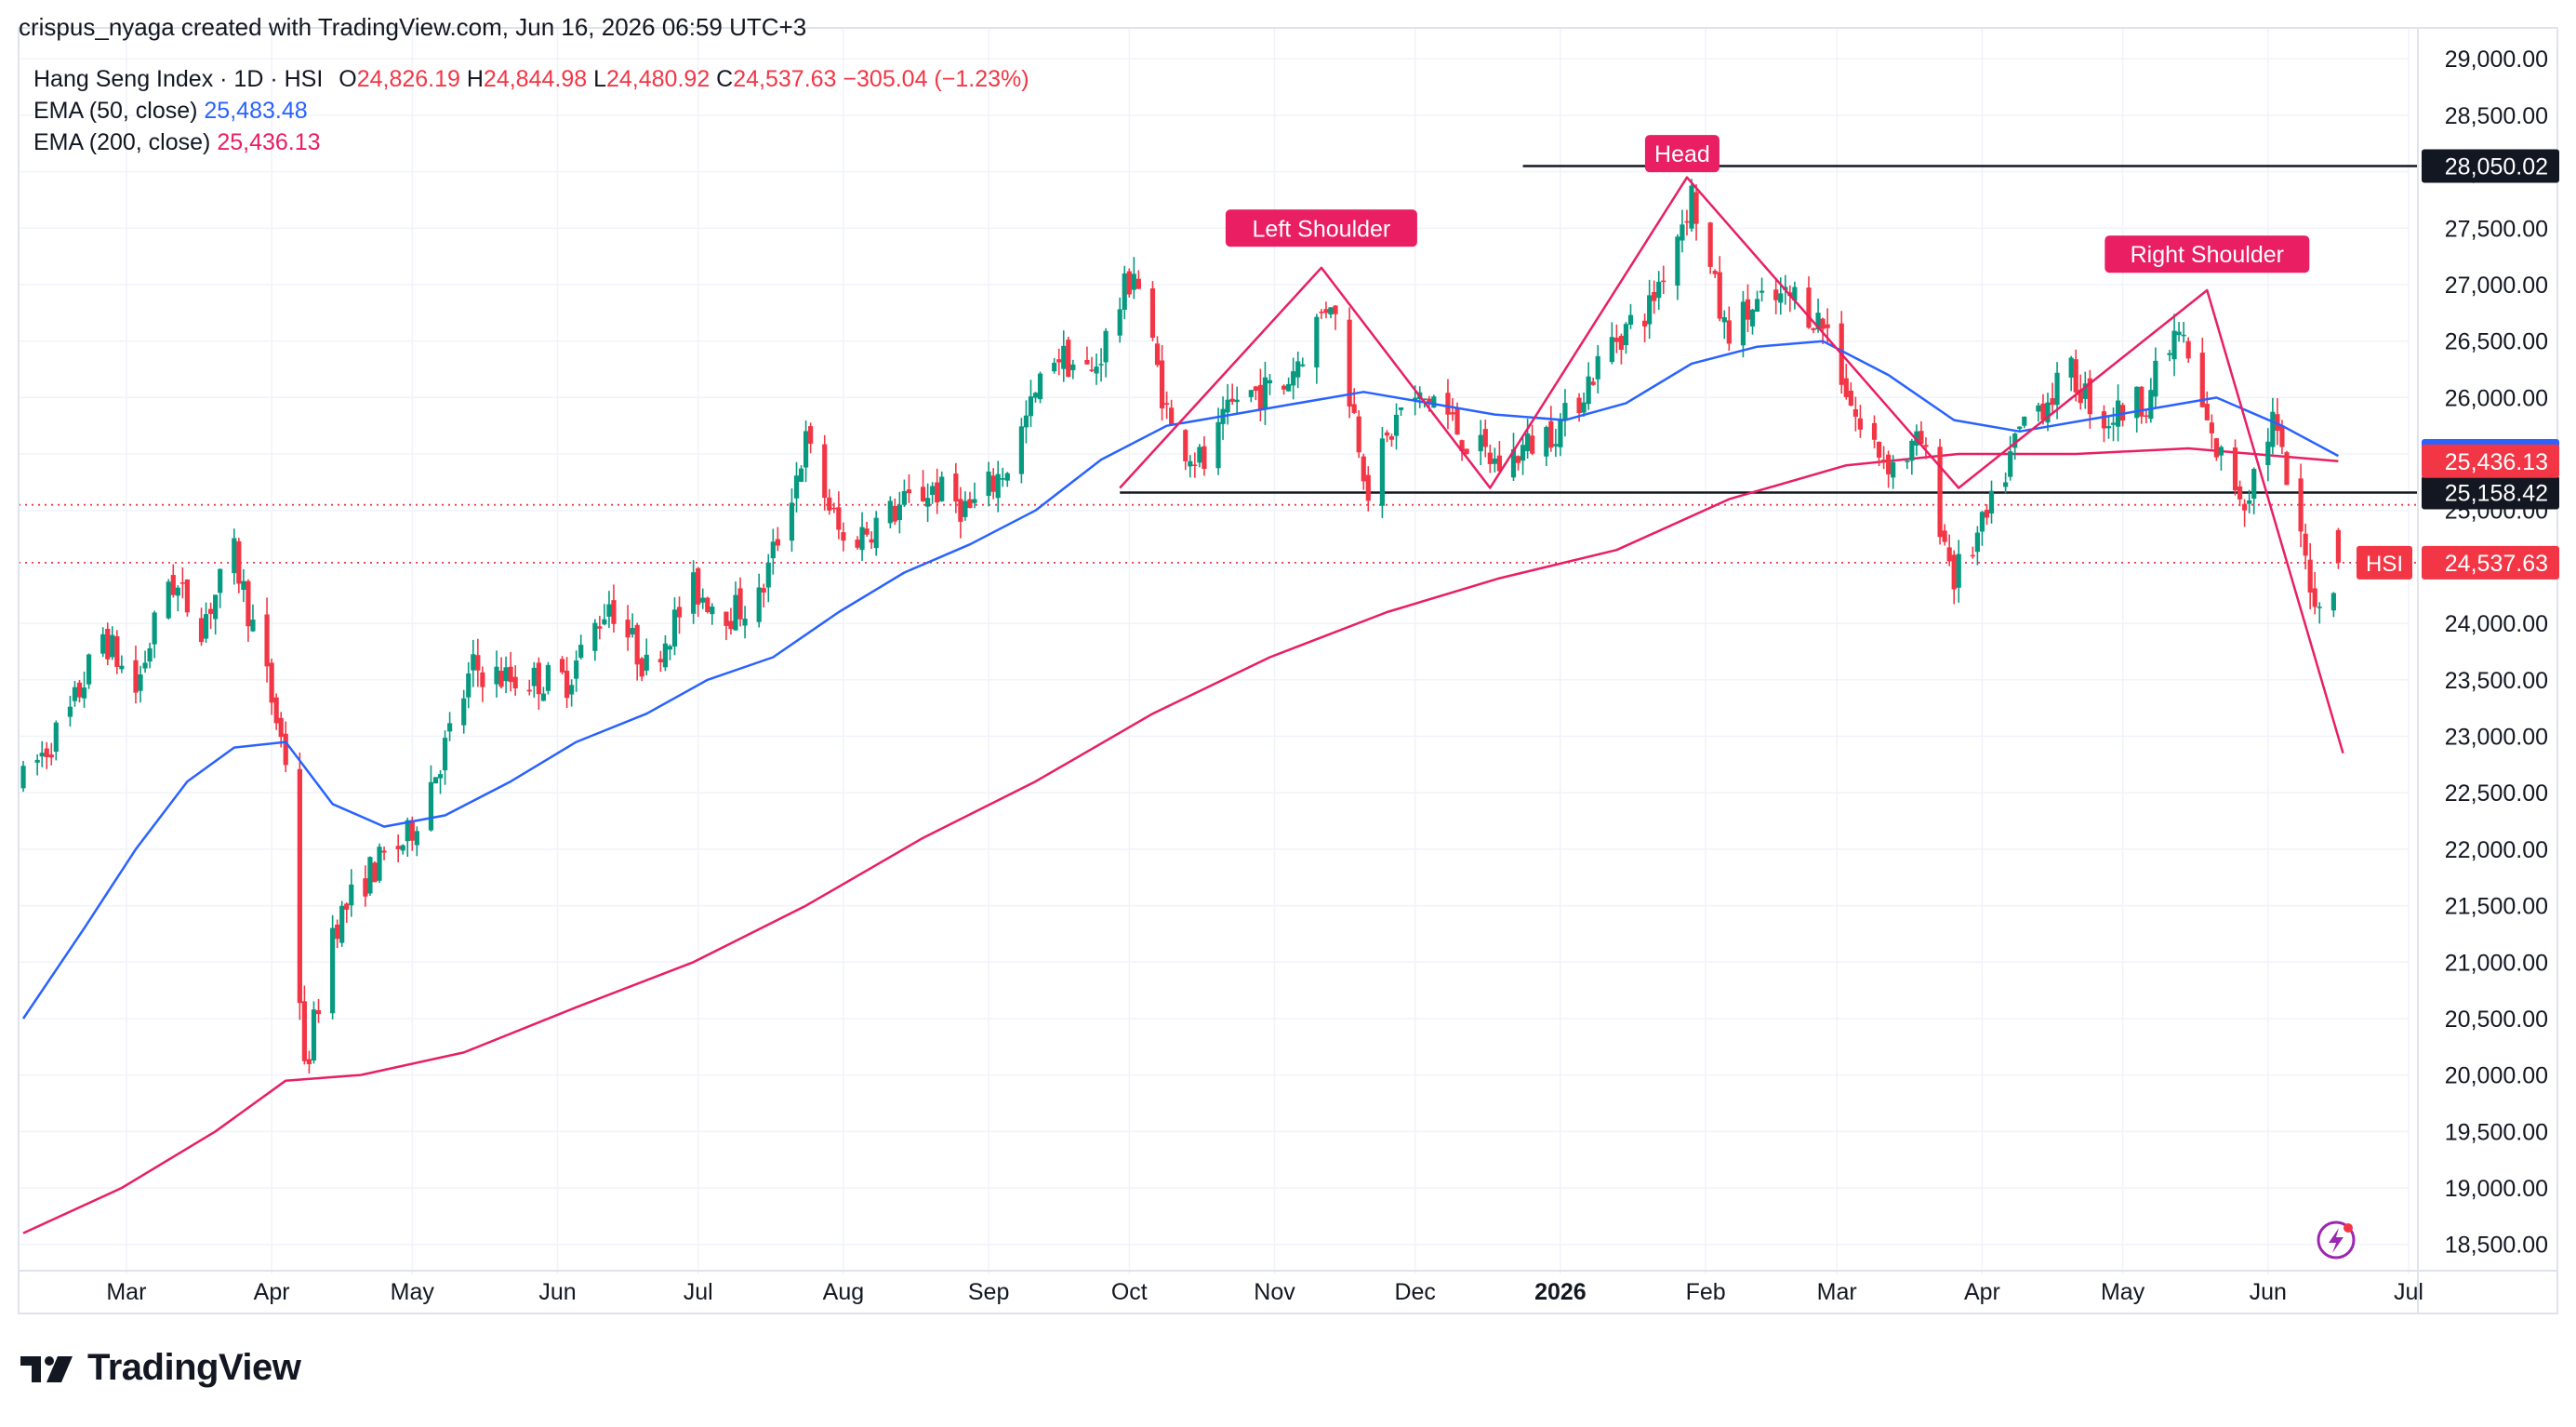 Image resolution: width=2576 pixels, height=1427 pixels. Describe the element at coordinates (1706, 1292) in the screenshot. I see `x-tick-label: Feb` at that location.